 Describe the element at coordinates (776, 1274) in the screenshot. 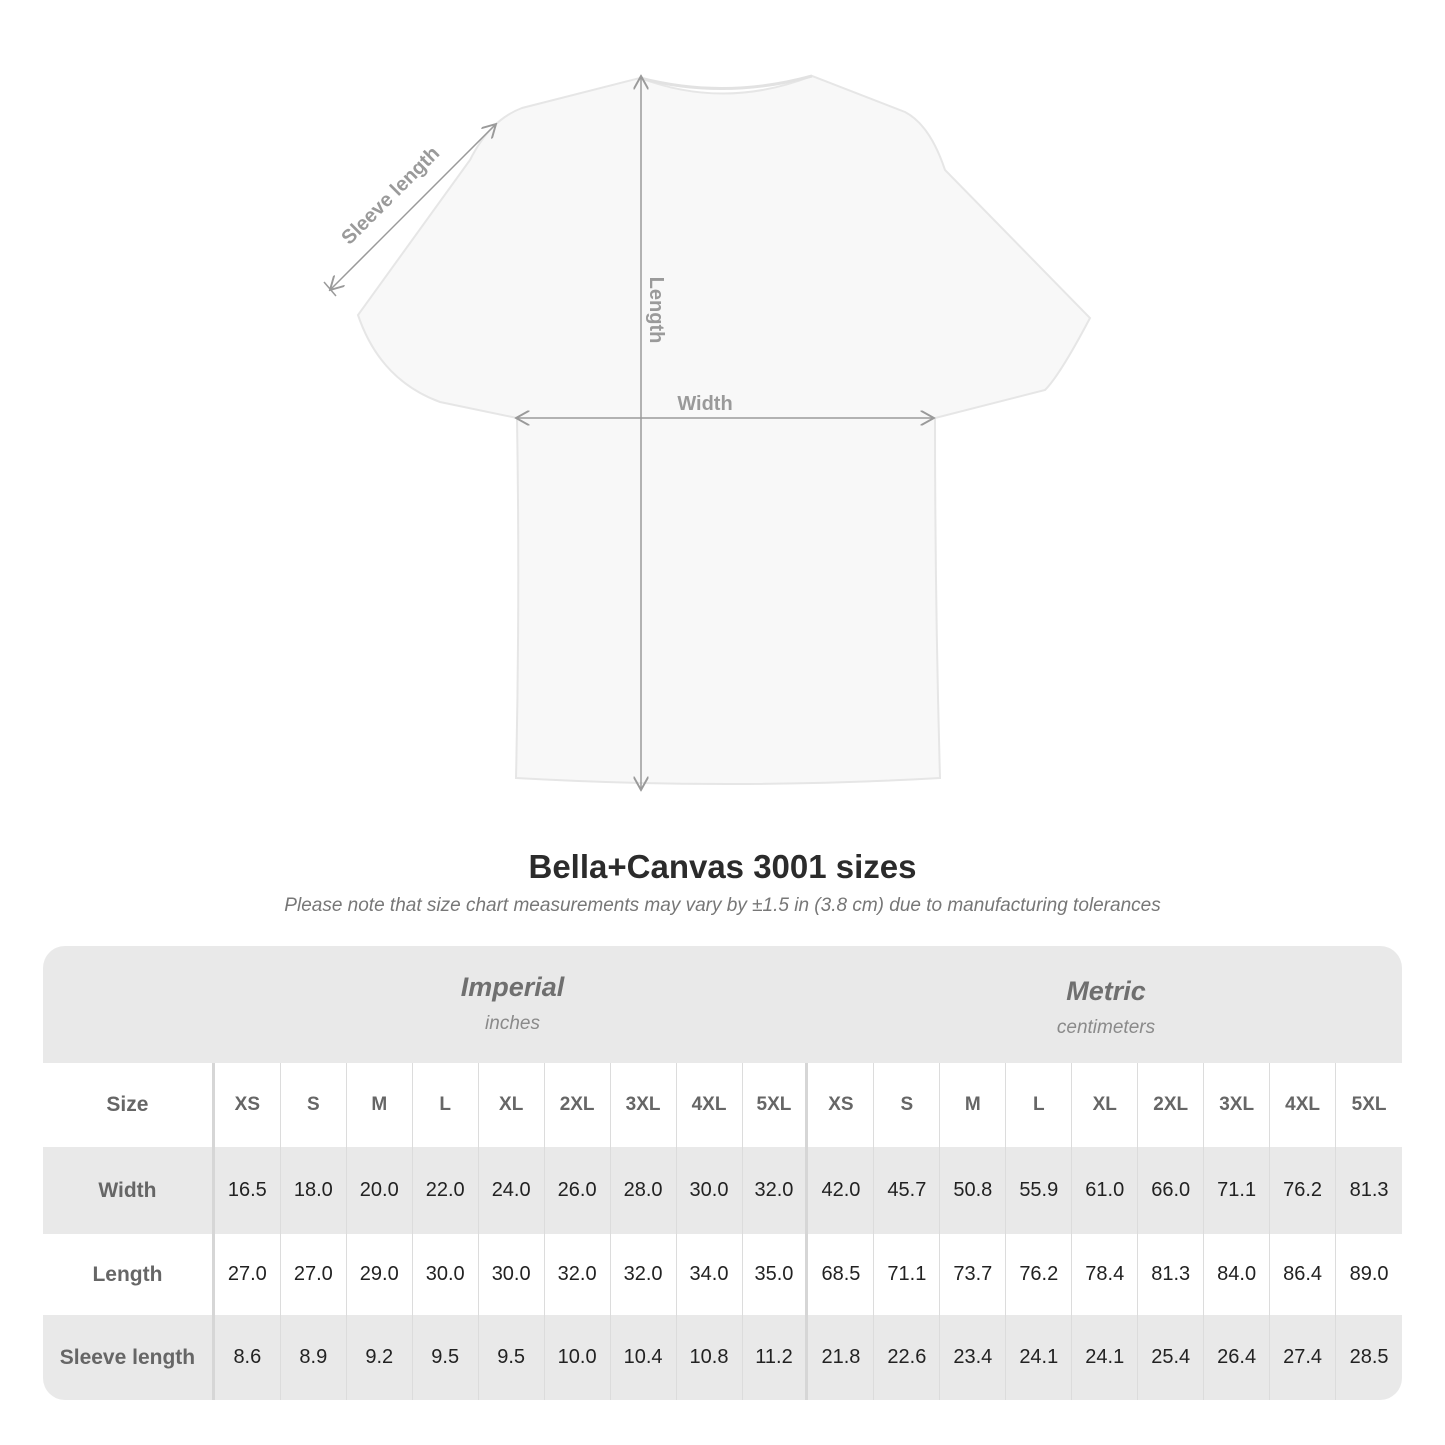

I see `table-cell: 35.0` at that location.